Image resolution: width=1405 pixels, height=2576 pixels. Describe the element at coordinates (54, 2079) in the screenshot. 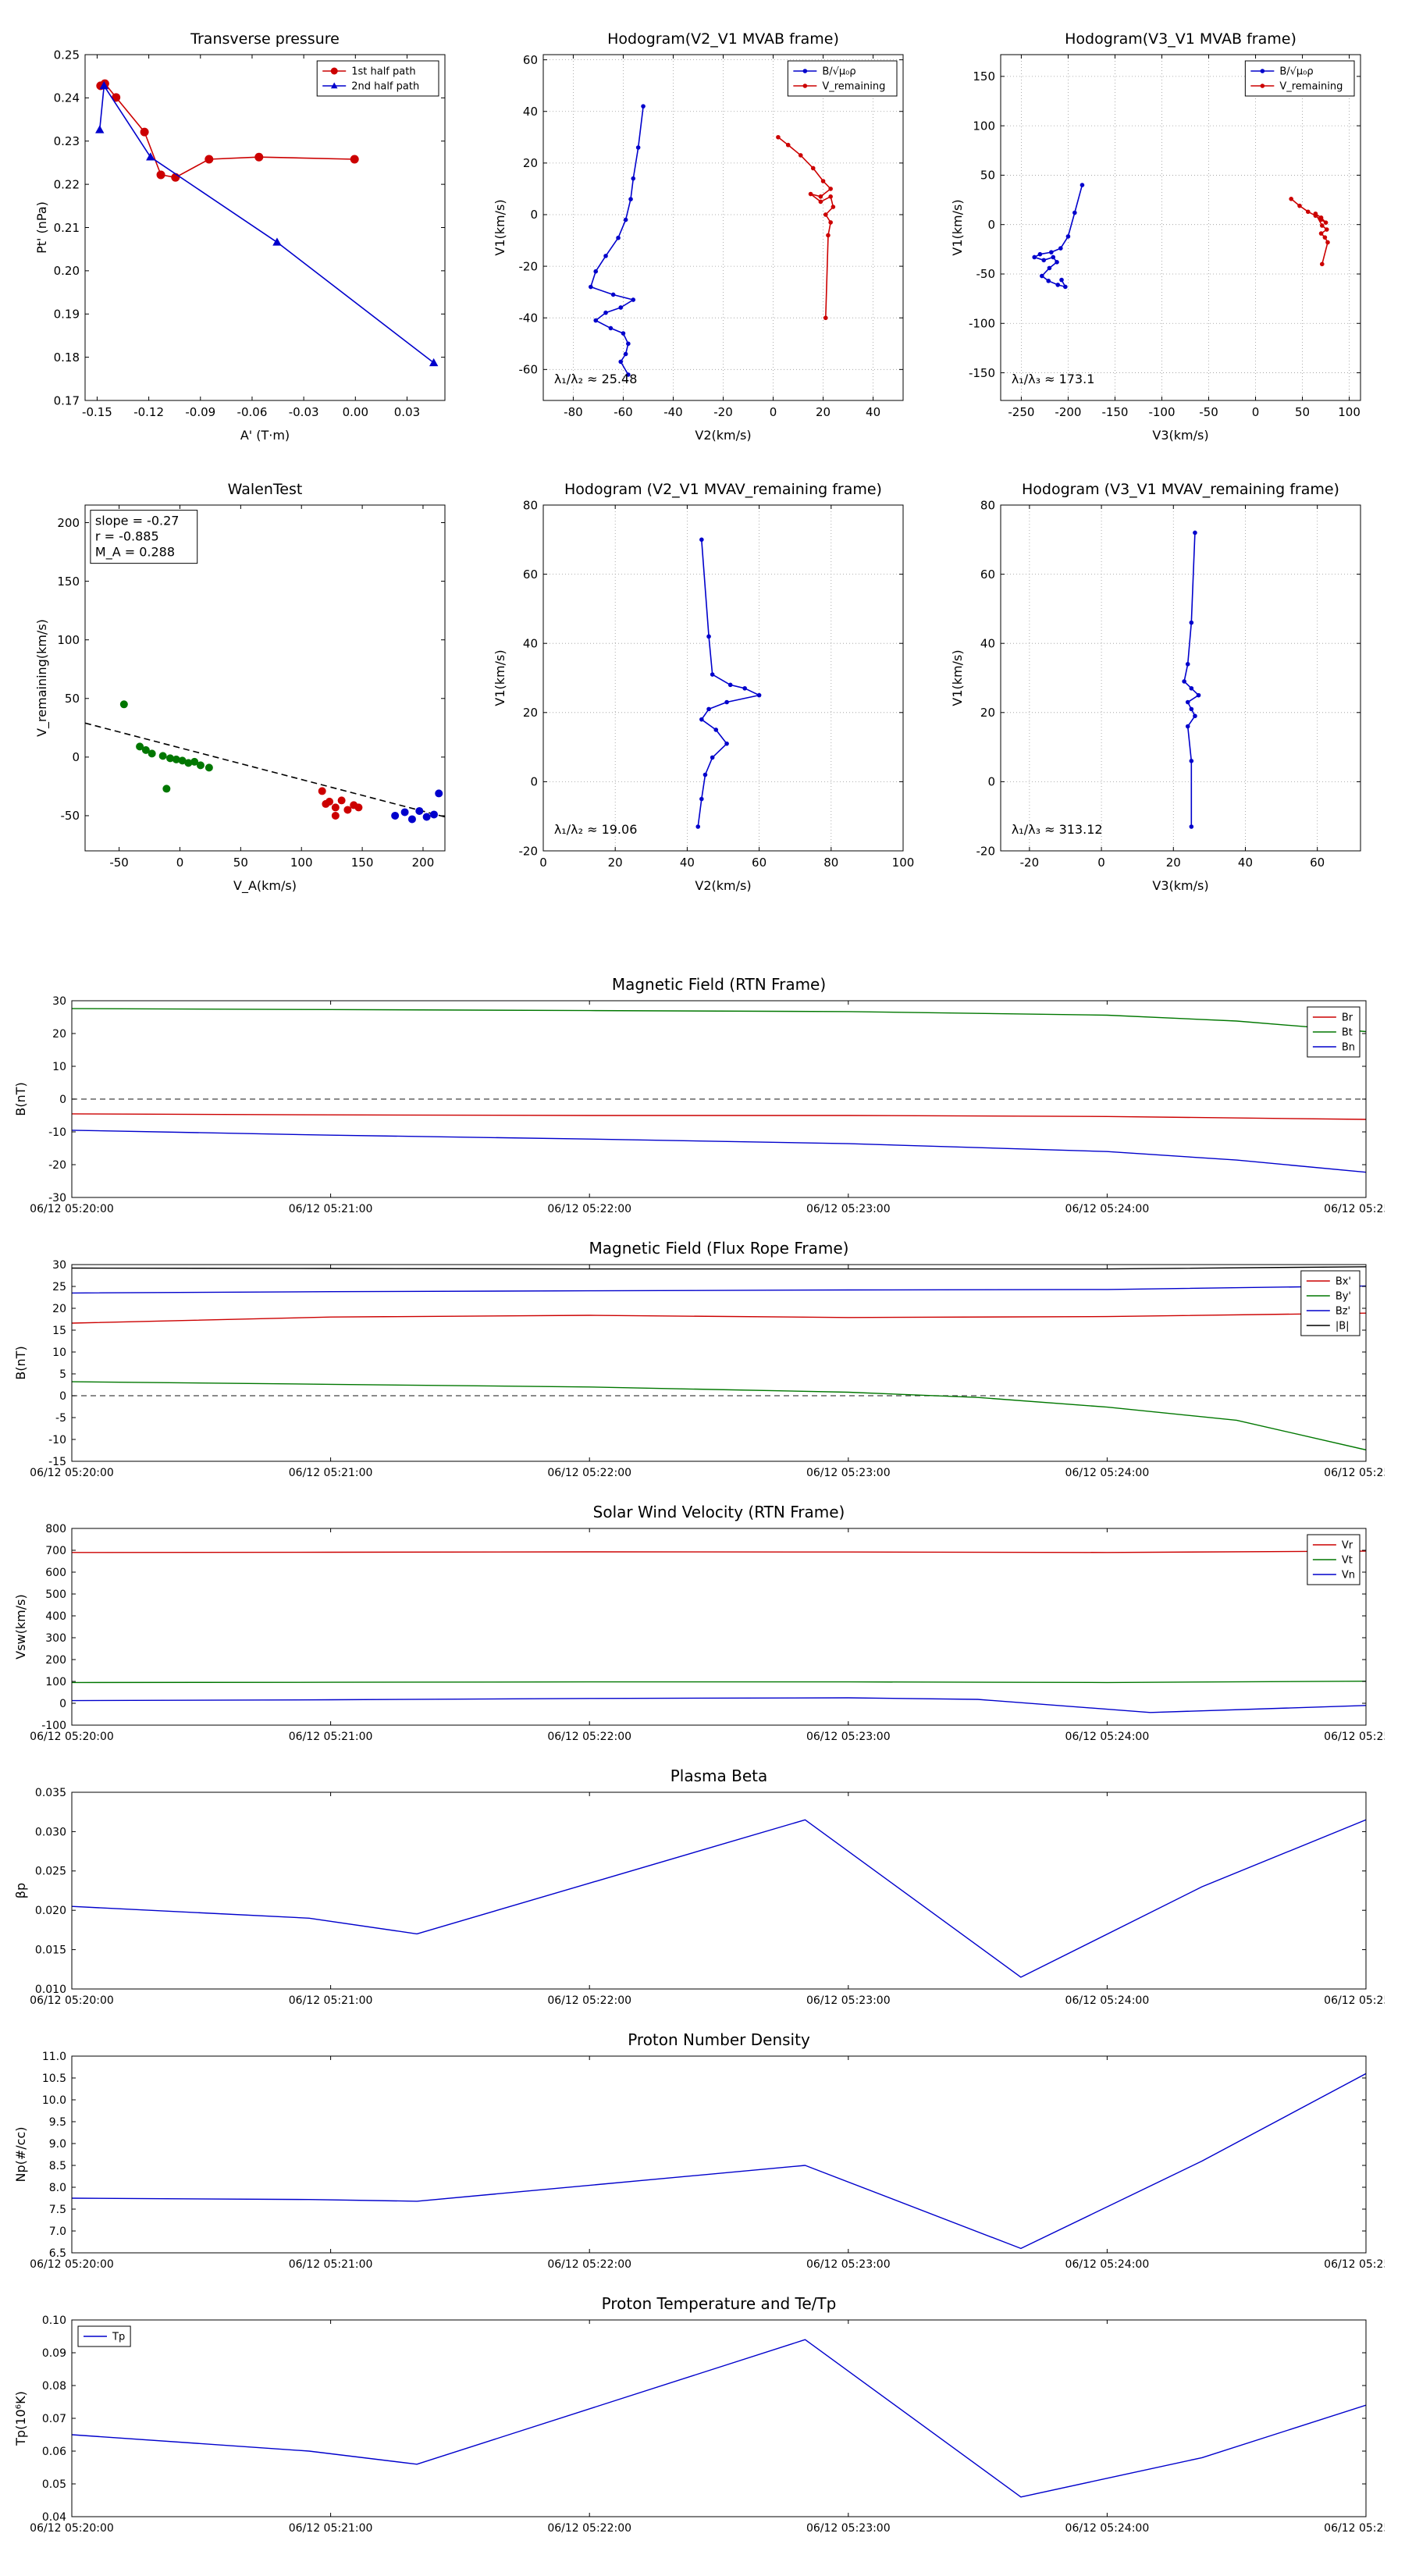

I see `svg-text: 10.5` at that location.